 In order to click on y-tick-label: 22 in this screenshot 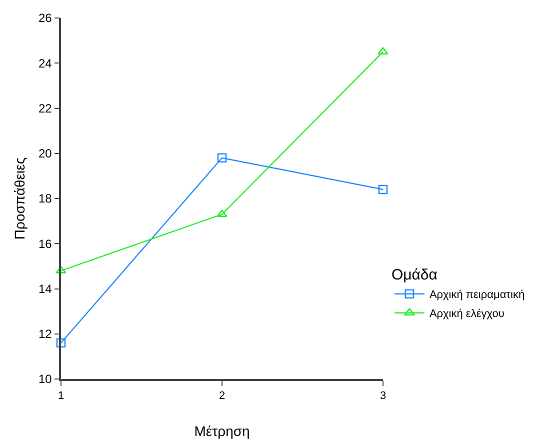, I will do `click(45, 108)`.